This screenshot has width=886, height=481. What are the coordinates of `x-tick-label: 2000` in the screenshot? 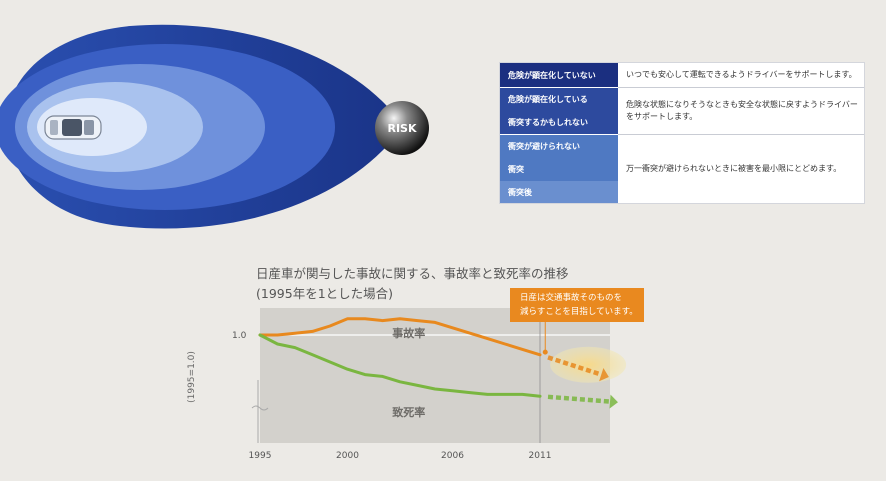 It's located at (347, 456).